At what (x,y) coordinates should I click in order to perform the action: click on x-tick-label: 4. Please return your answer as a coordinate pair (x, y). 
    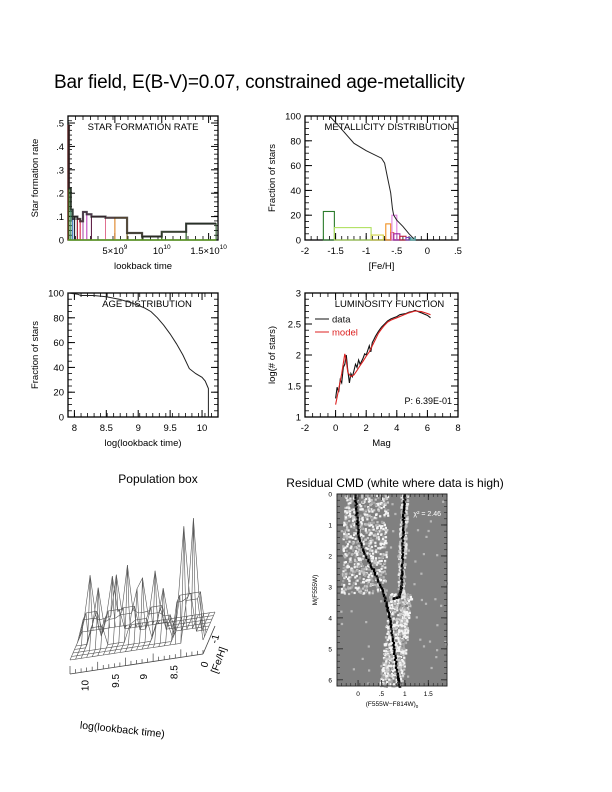
    Looking at the image, I should click on (396, 428).